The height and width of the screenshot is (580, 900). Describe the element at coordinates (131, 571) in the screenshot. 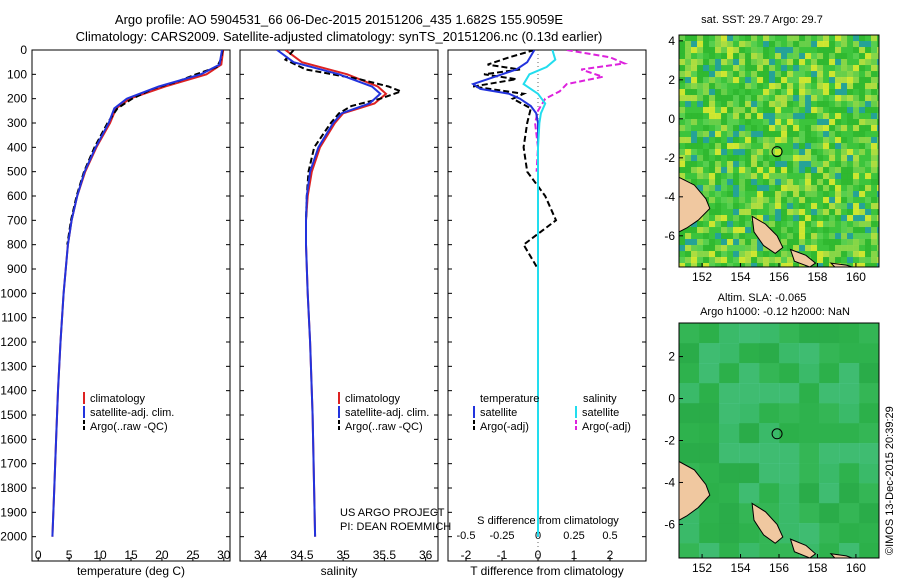

I see `temperature-xlabel: temperature (deg C)` at that location.